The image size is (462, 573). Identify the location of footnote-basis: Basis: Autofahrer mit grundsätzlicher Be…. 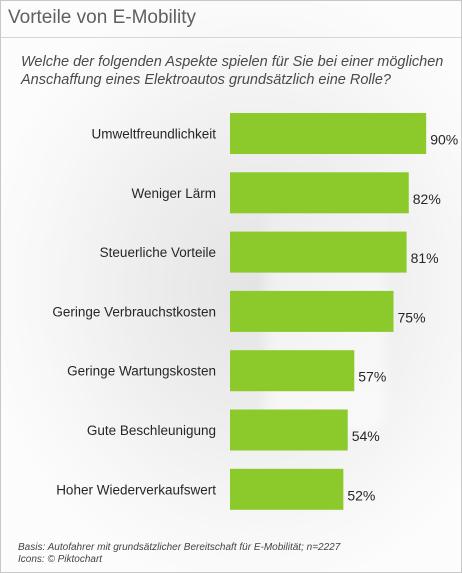
(179, 547).